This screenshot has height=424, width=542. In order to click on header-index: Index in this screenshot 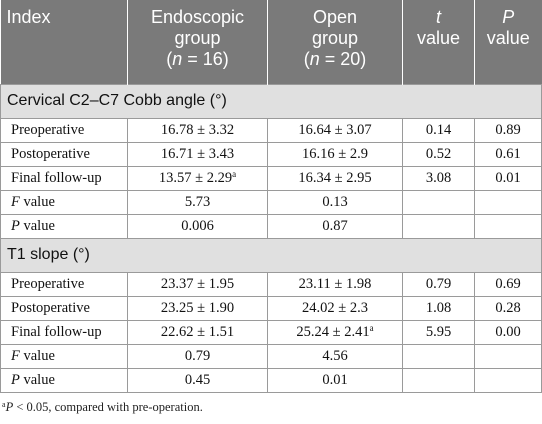, I will do `click(64, 42)`.